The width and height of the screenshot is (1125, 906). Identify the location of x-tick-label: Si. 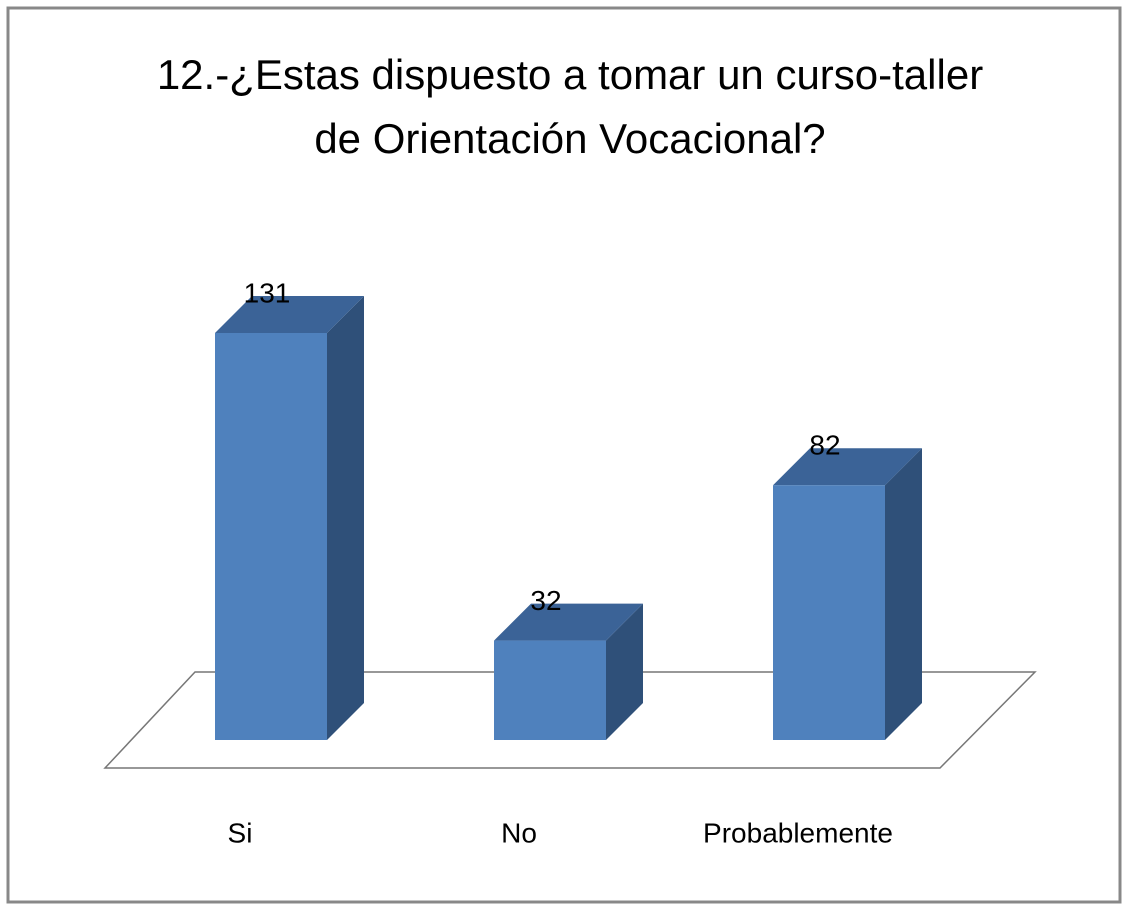
(240, 832).